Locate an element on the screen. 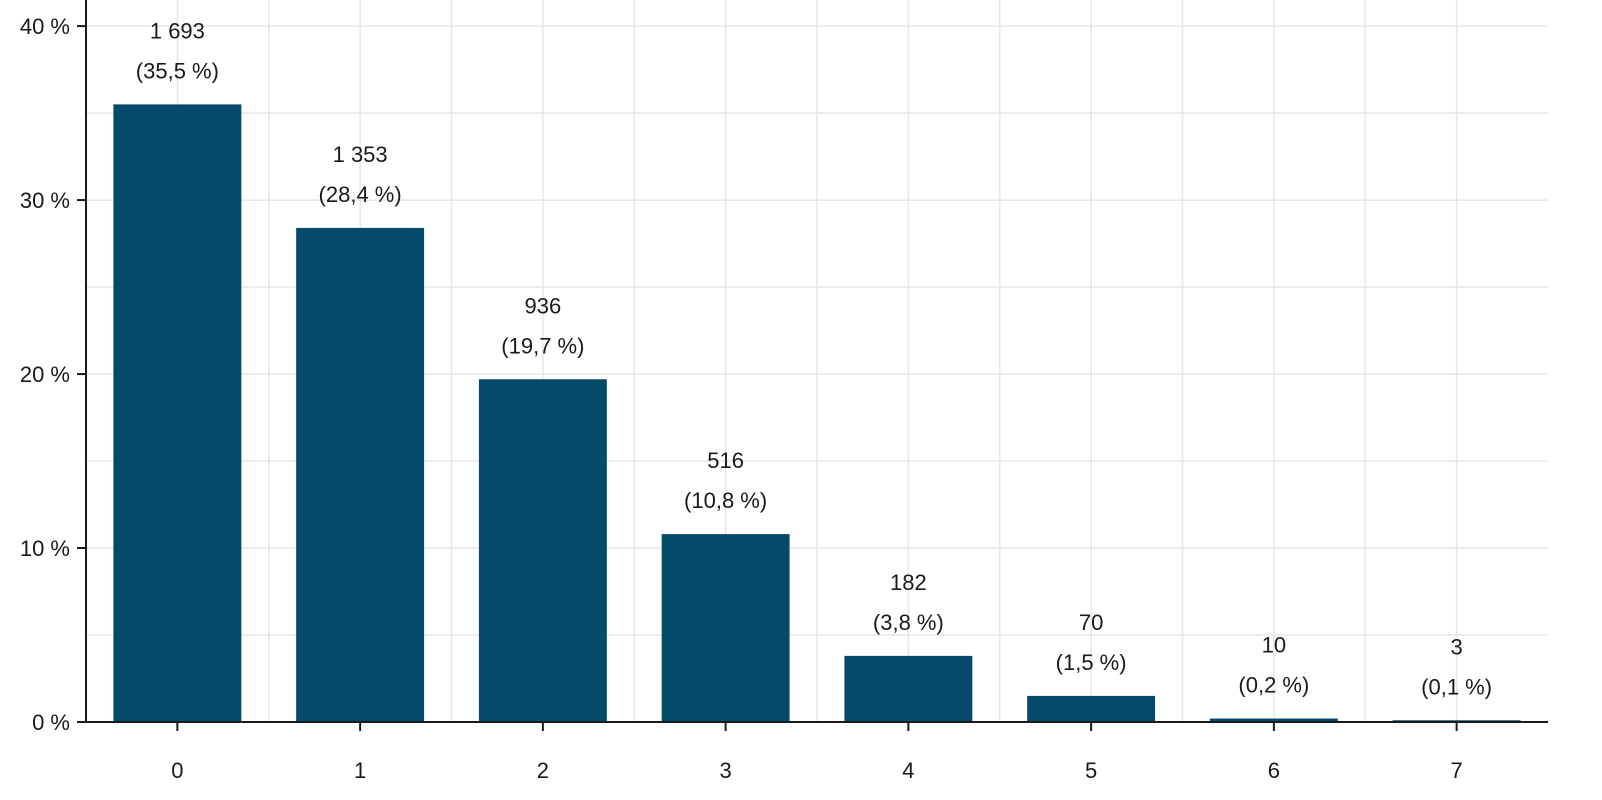 This screenshot has height=800, width=1602. bar-percent-label: (10,8 %) is located at coordinates (725, 500).